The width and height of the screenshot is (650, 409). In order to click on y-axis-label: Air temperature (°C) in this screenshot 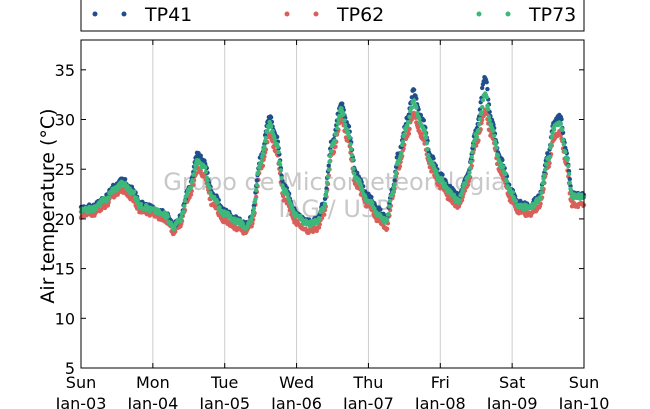, I will do `click(48, 205)`.